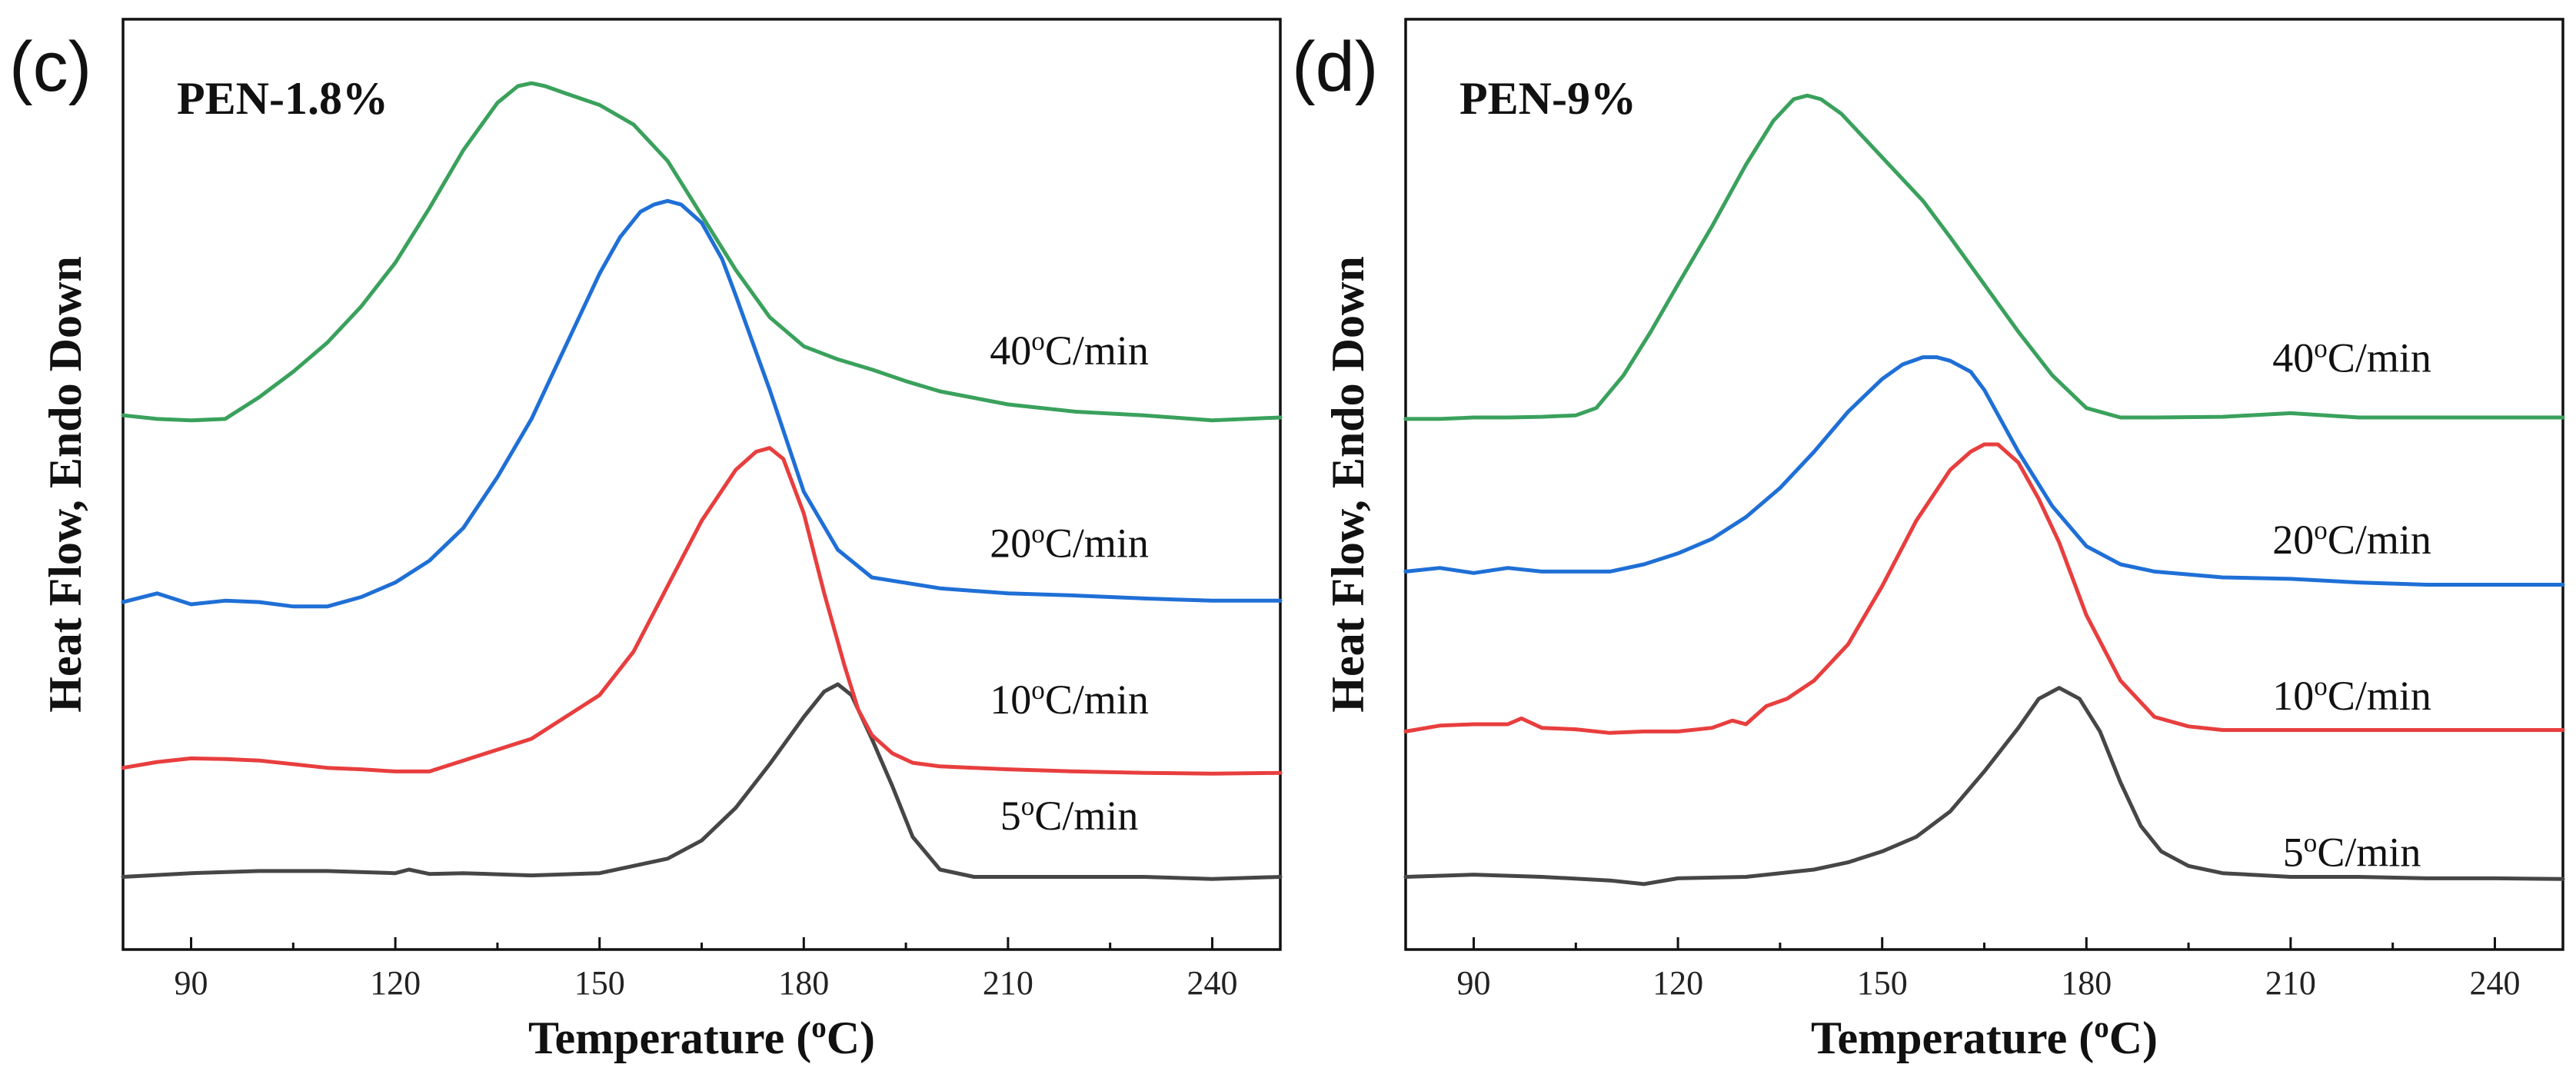  I want to click on series-label-c-5c-min: 5oC/min, so click(1069, 815).